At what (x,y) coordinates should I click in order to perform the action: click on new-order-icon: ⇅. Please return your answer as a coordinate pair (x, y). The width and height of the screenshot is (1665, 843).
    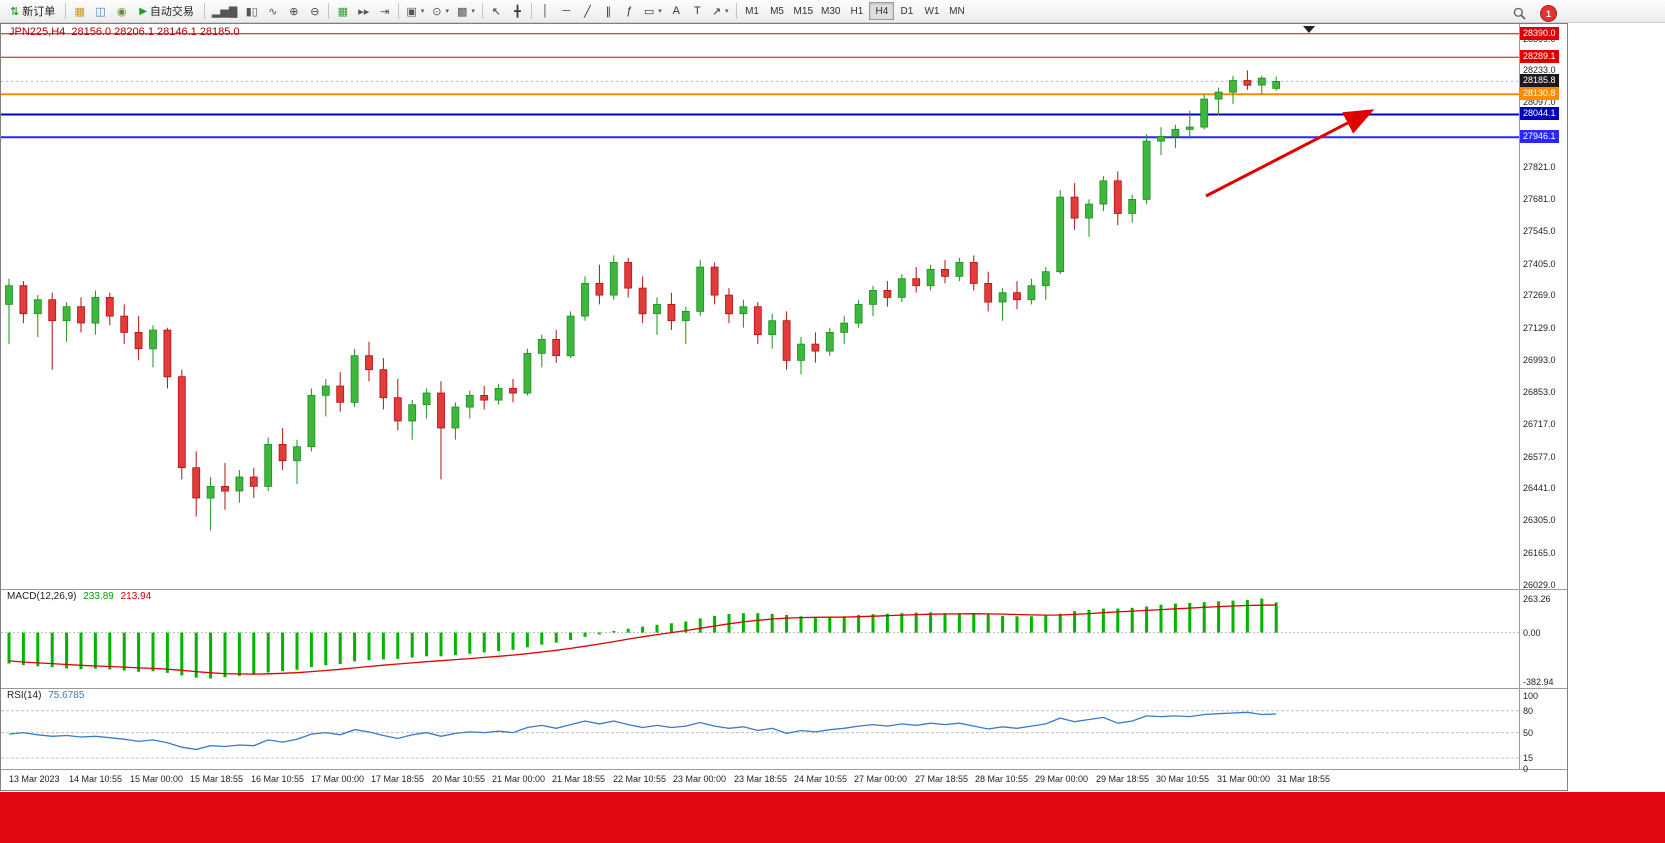
    Looking at the image, I should click on (15, 11).